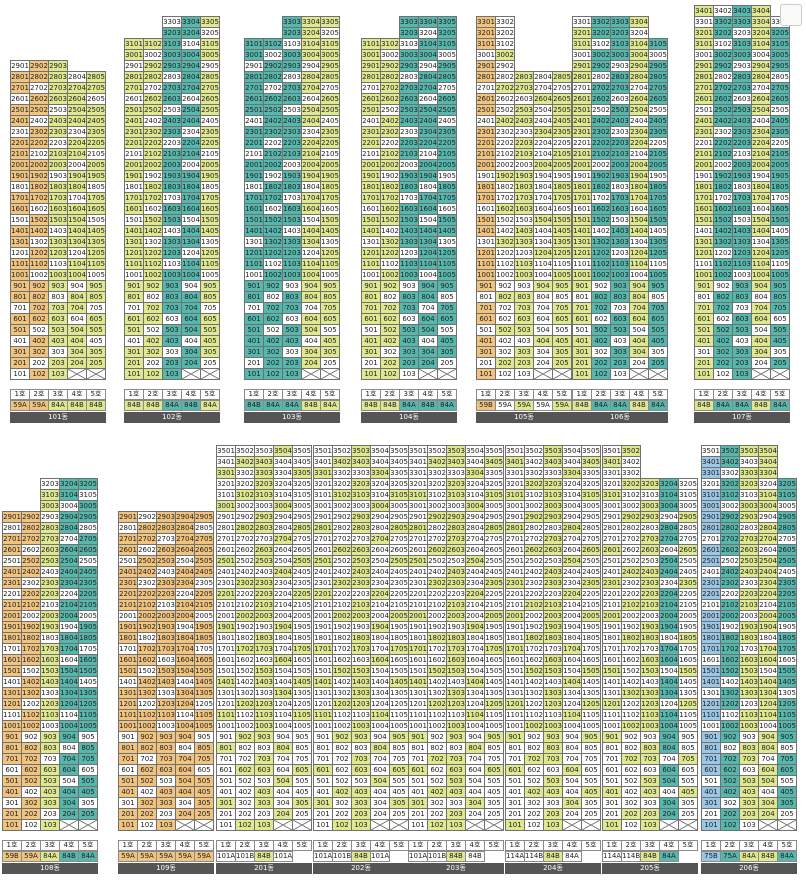 The height and width of the screenshot is (891, 806). What do you see at coordinates (505, 275) in the screenshot?
I see `unit-cell: 1002` at bounding box center [505, 275].